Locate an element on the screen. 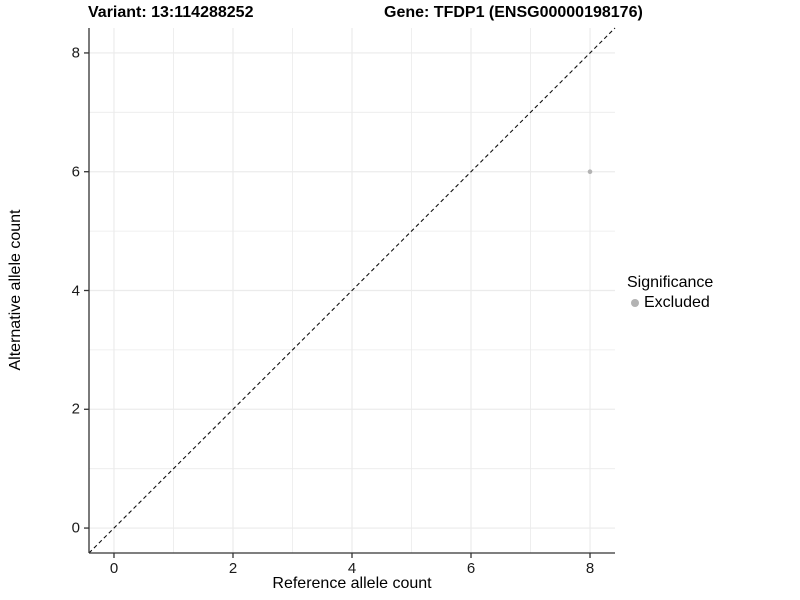 Image resolution: width=800 pixels, height=600 pixels. y-tick-label: 0 is located at coordinates (75, 528).